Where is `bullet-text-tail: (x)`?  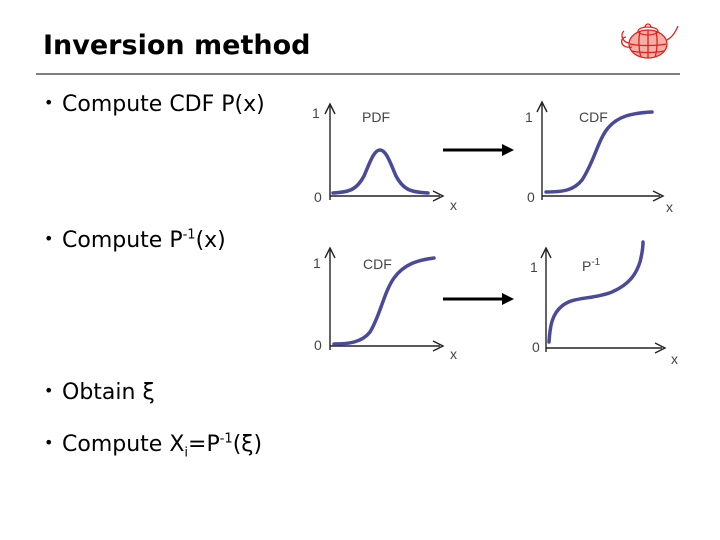
bullet-text-tail: (x) is located at coordinates (210, 240).